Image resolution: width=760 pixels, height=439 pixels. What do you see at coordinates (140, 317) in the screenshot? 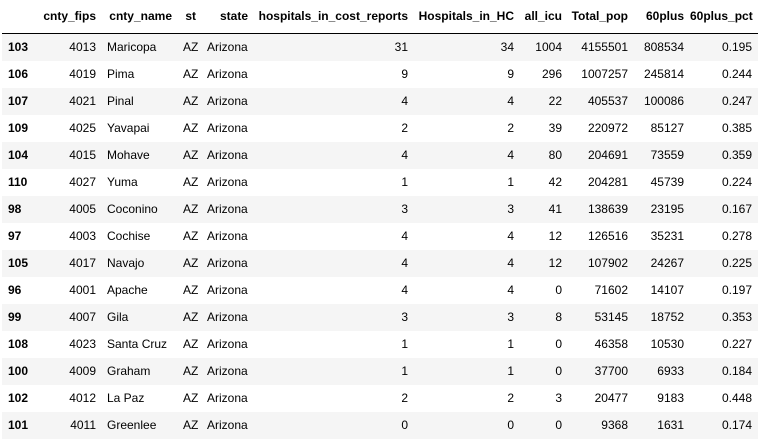
I see `table-cell: Gila` at bounding box center [140, 317].